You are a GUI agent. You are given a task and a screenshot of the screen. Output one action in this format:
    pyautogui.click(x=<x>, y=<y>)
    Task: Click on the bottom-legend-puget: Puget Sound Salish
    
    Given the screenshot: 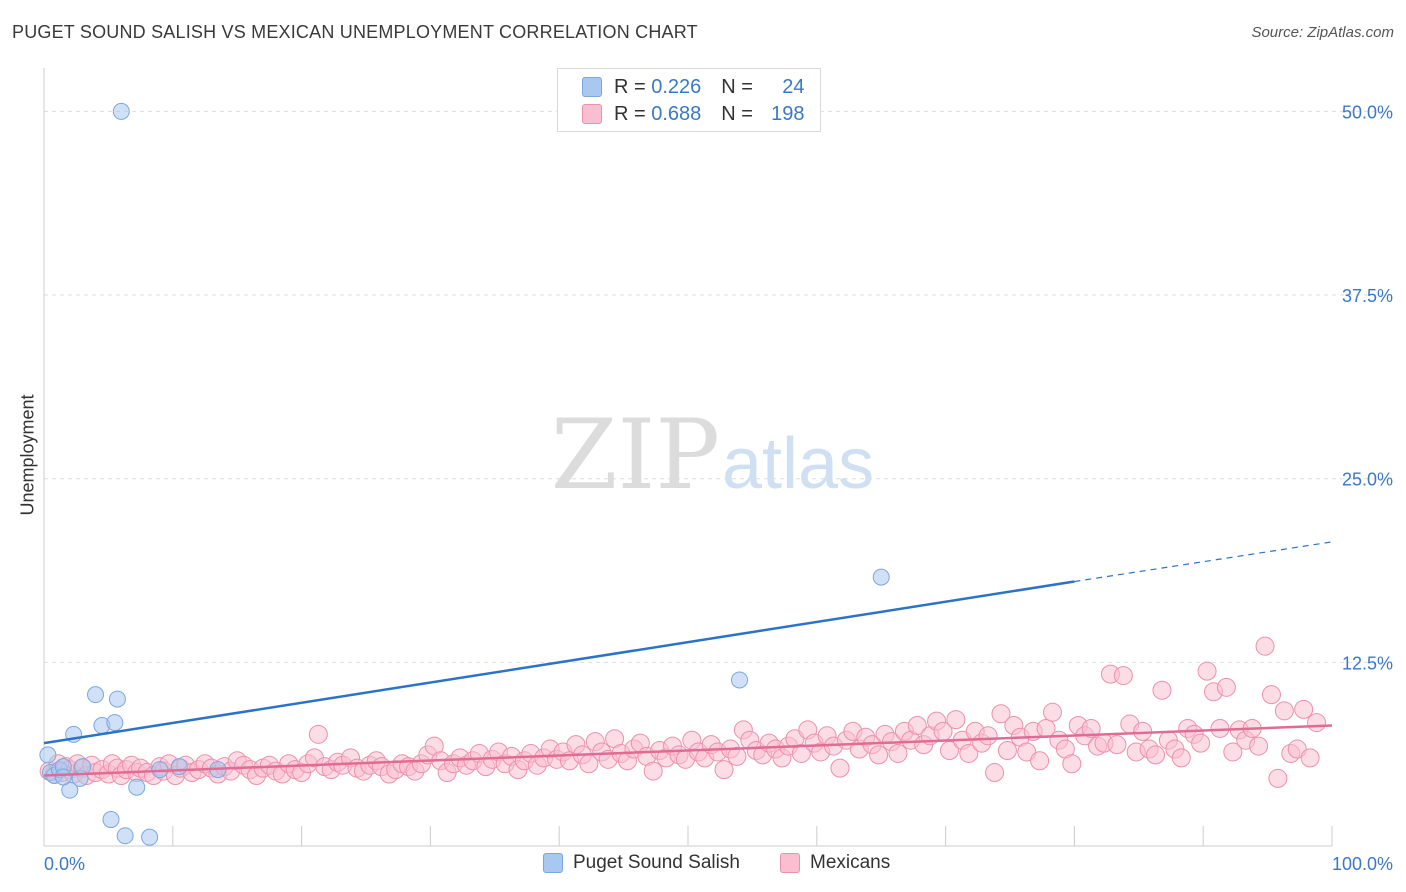 What is the action you would take?
    pyautogui.click(x=641, y=863)
    